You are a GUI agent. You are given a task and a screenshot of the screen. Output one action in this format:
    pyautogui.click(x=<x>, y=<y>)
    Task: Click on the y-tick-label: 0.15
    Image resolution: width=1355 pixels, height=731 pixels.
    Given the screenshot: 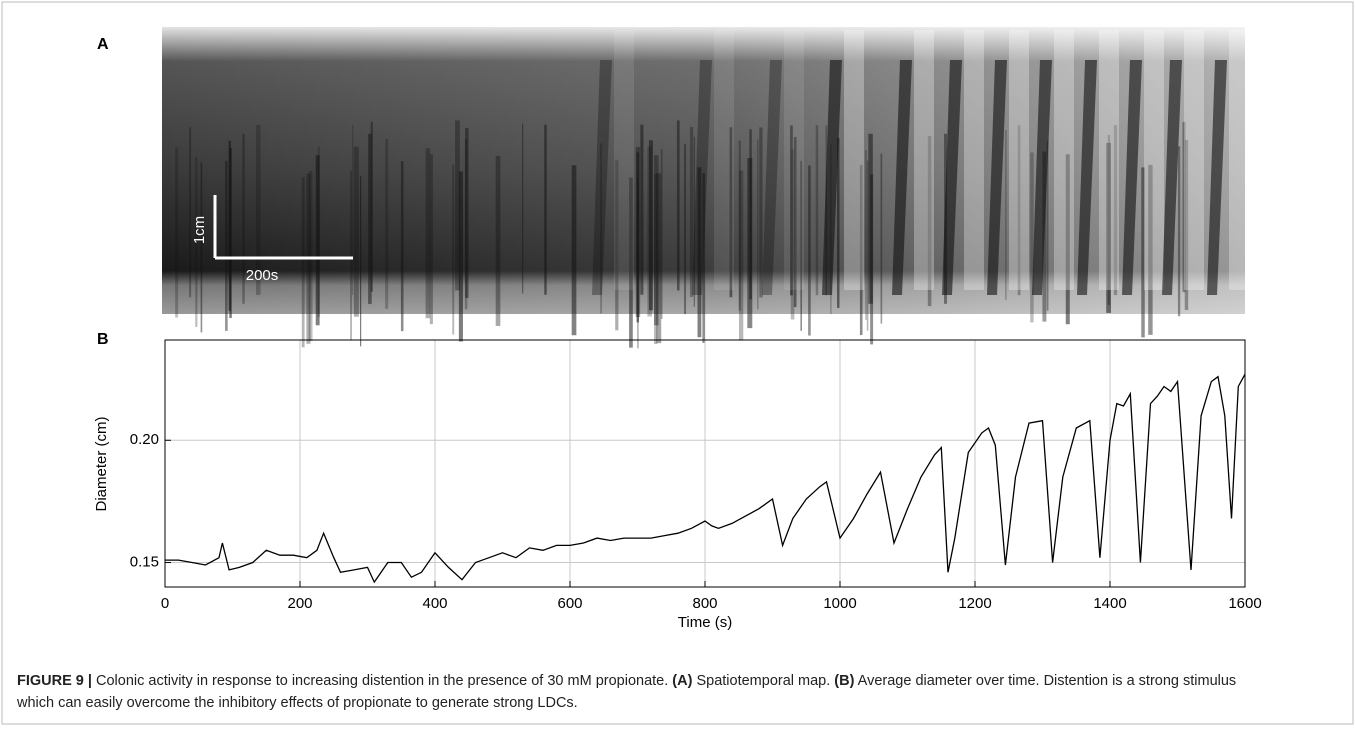 What is the action you would take?
    pyautogui.click(x=144, y=562)
    